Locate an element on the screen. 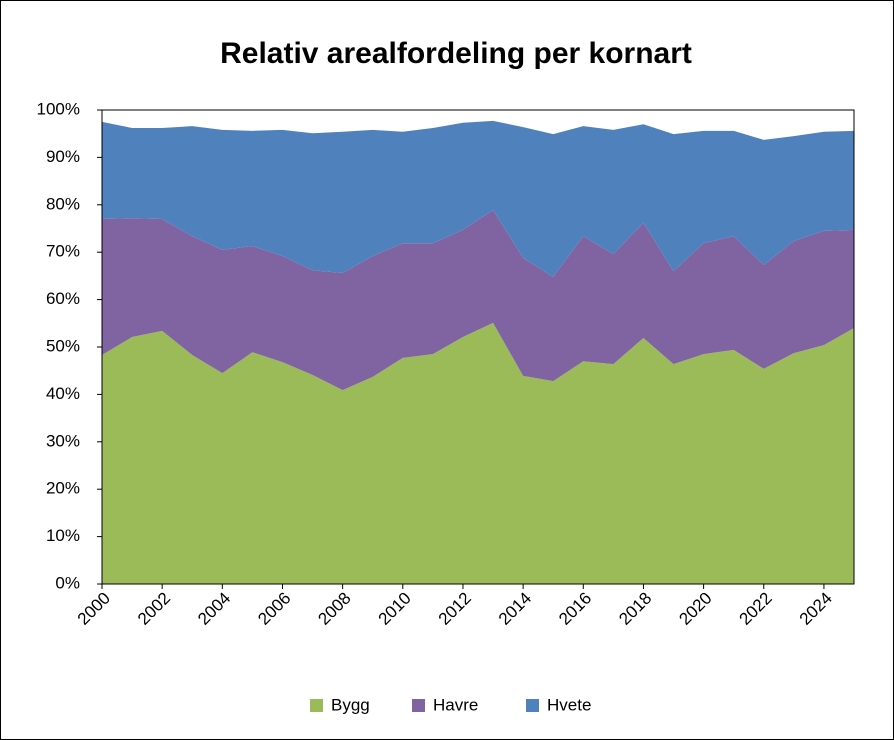  y-tick-label: 50% is located at coordinates (63, 345).